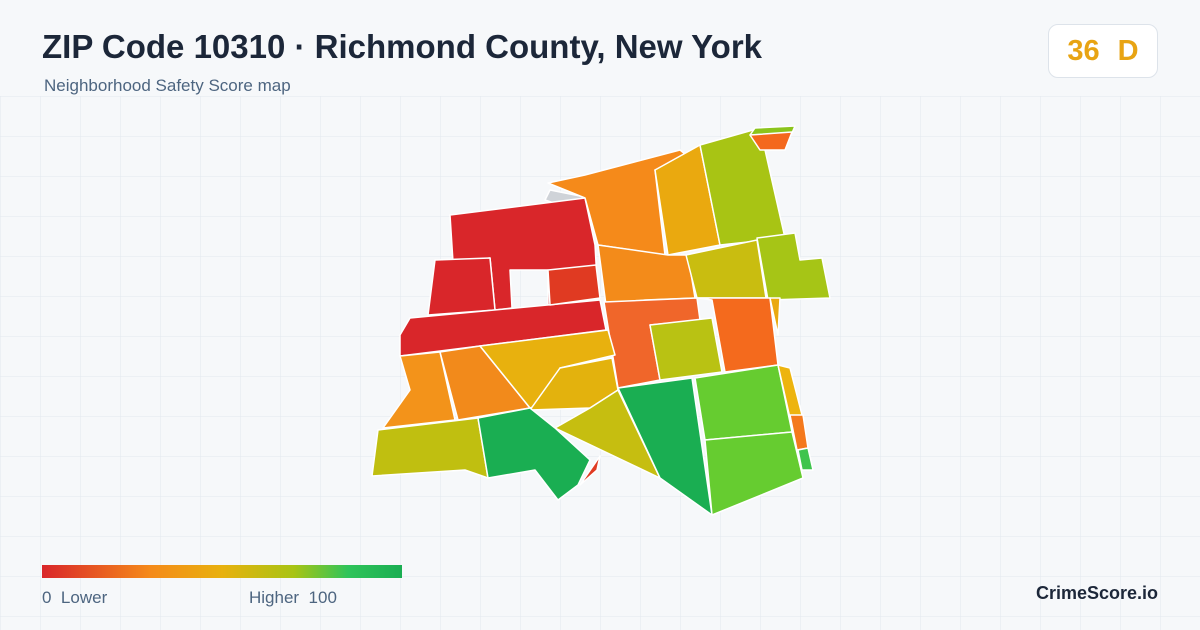 This screenshot has width=1200, height=630. I want to click on legend-low: 0 Lower, so click(74, 598).